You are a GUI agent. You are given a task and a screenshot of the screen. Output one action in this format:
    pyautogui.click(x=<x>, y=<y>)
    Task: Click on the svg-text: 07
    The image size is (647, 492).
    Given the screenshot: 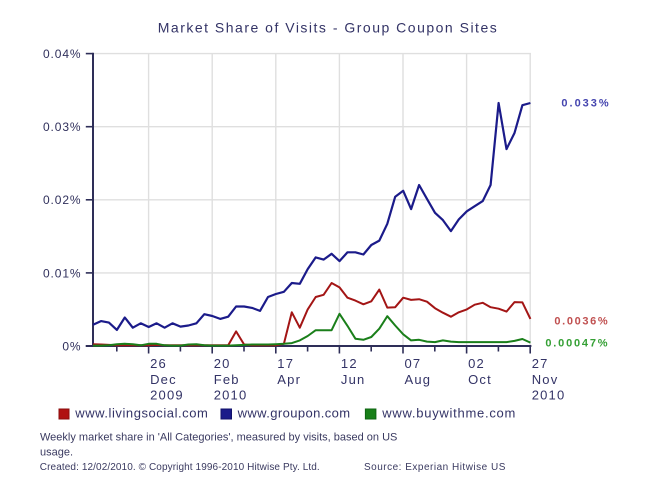 What is the action you would take?
    pyautogui.click(x=413, y=363)
    